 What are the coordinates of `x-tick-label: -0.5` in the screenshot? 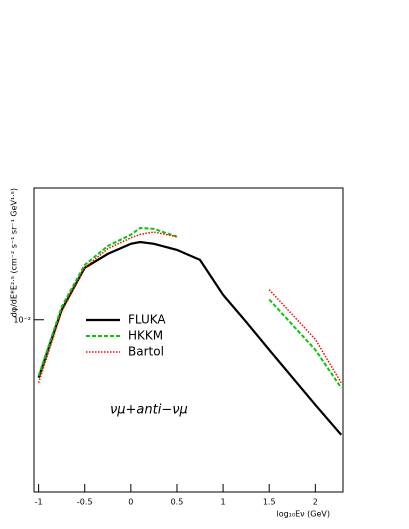 It's located at (85, 502).